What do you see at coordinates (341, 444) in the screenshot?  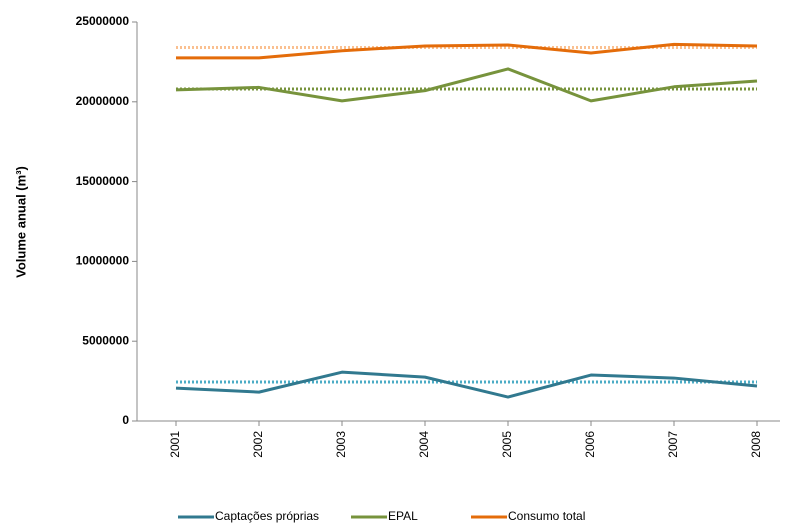 I see `x-tick-label: 2003` at bounding box center [341, 444].